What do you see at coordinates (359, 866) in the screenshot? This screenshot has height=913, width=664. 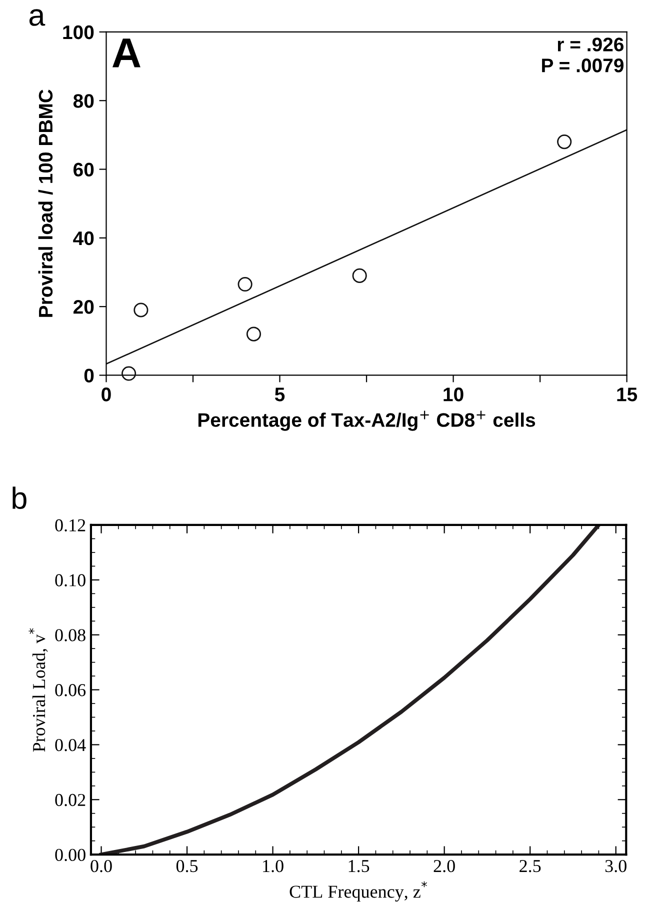 I see `x-tick-label: 1.5` at bounding box center [359, 866].